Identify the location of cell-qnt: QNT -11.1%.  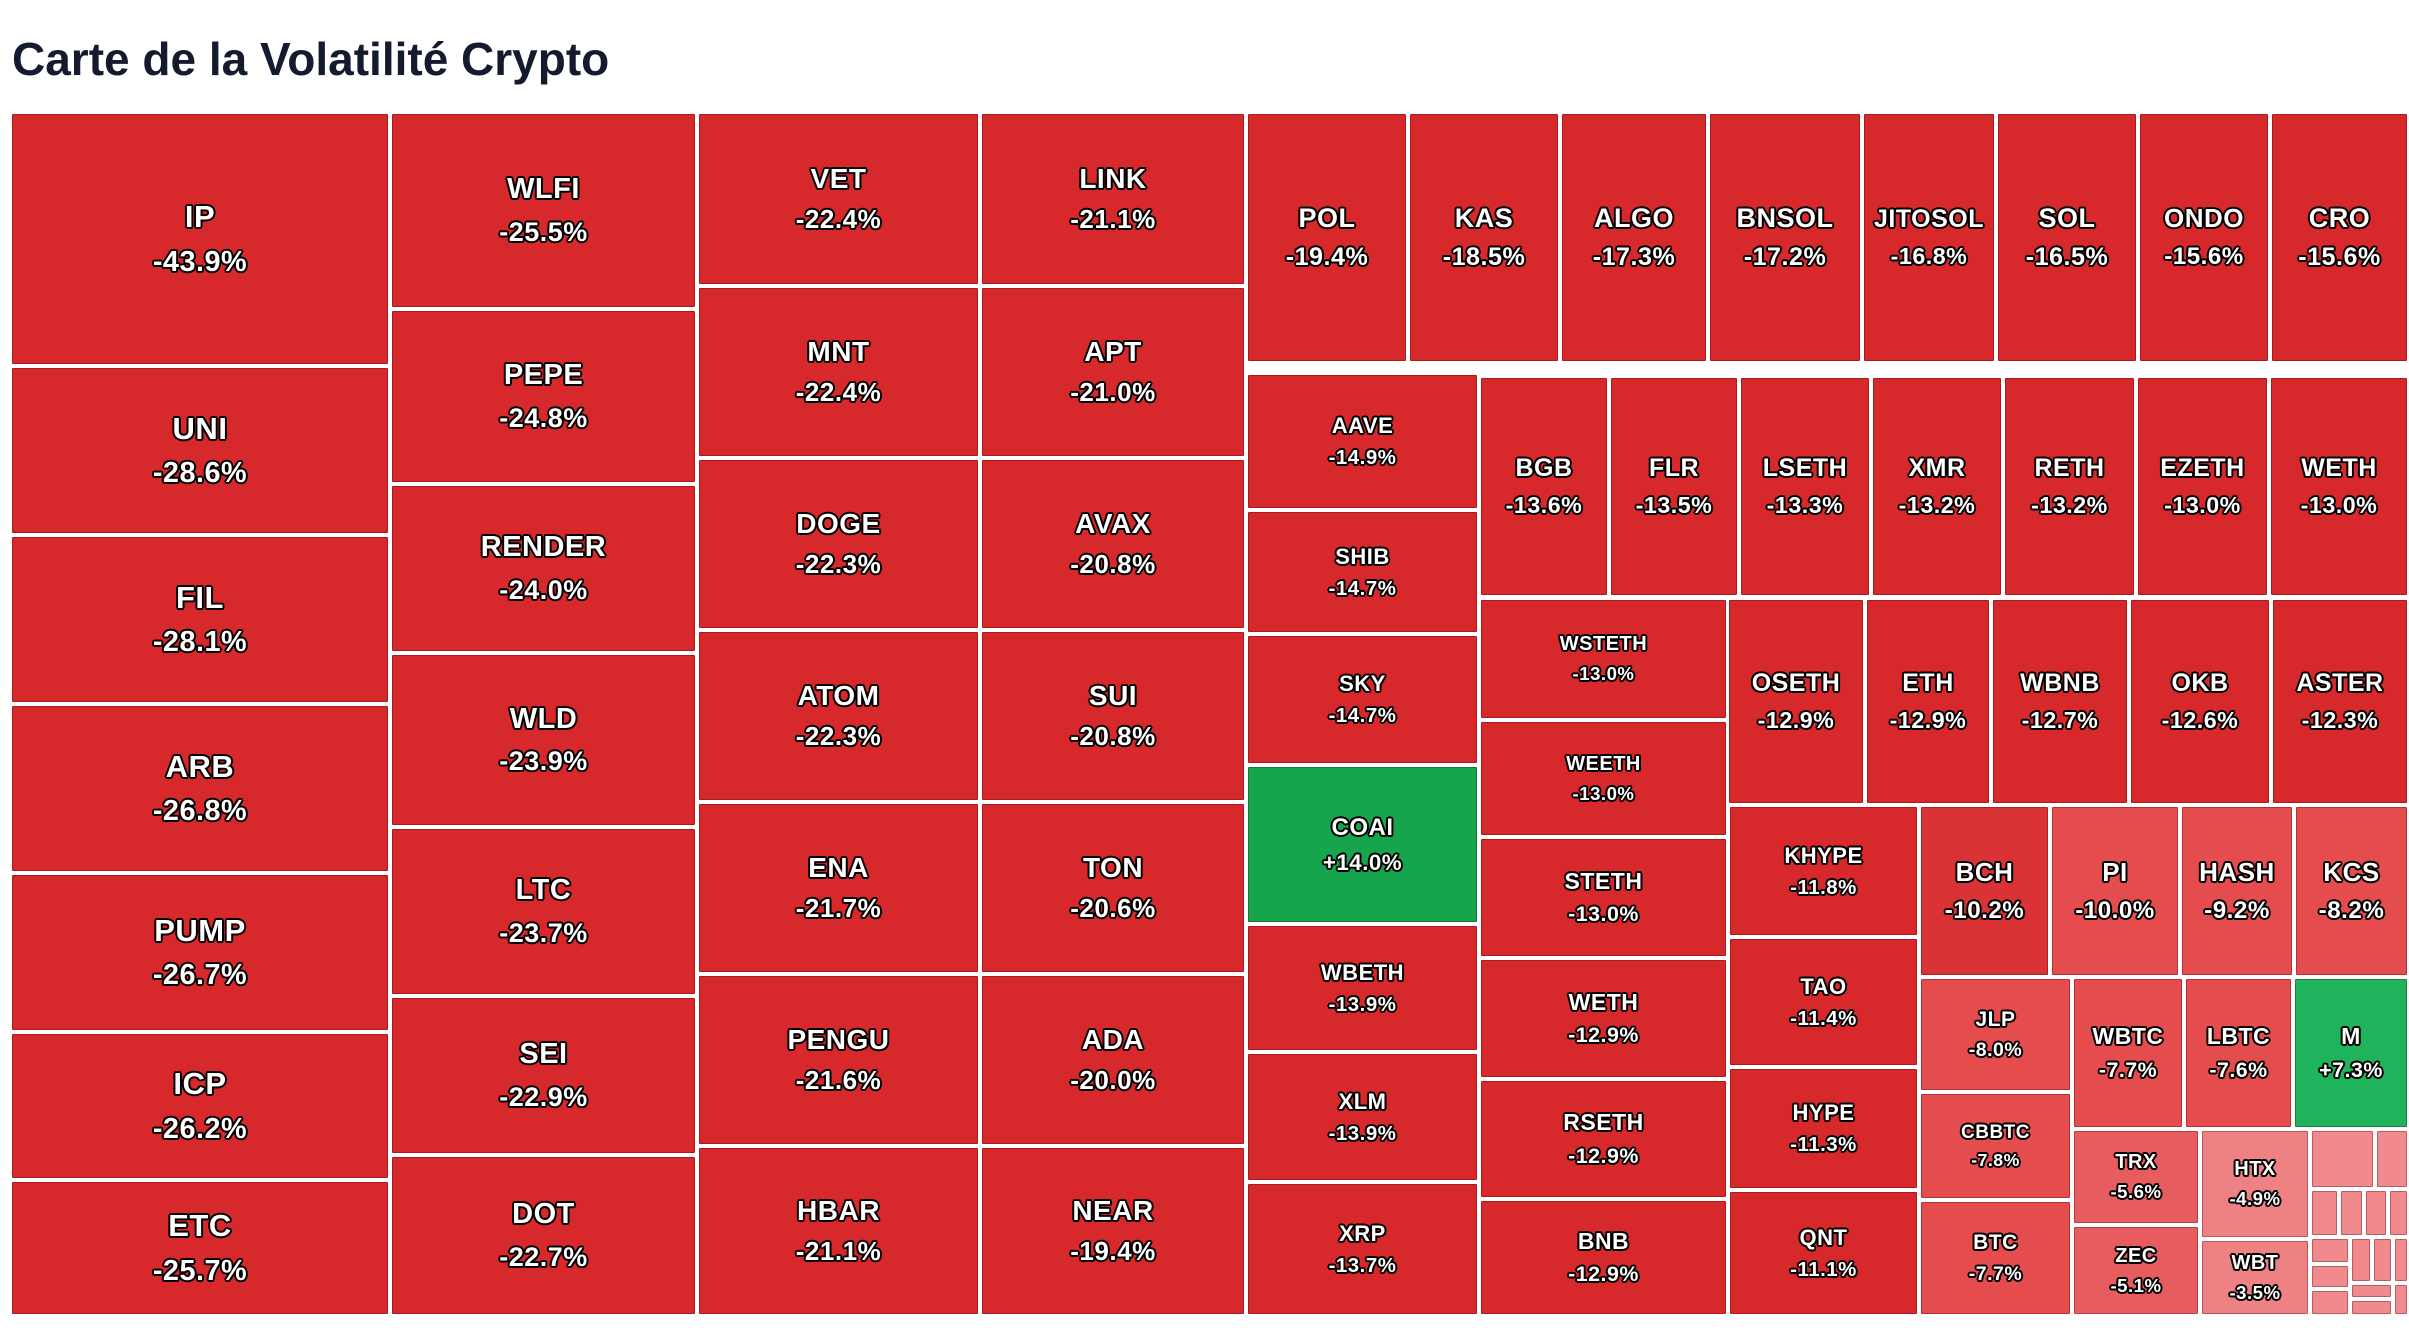
(1823, 1253).